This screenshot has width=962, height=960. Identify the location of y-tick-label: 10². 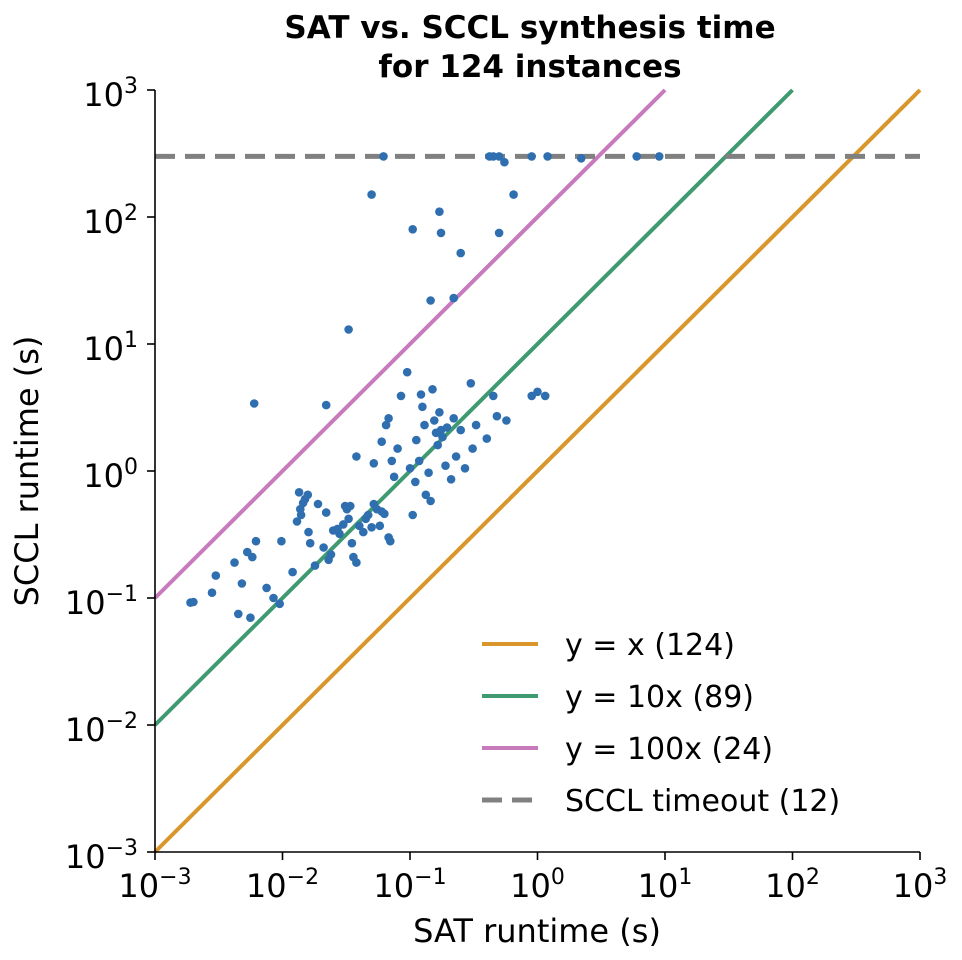
(110, 221).